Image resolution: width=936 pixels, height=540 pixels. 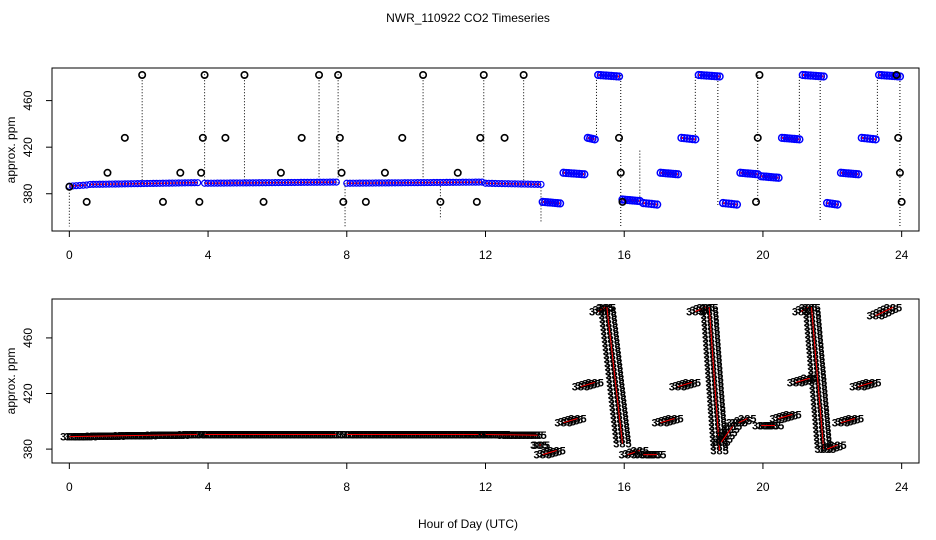 I want to click on x-tick-label: 20, so click(x=763, y=487).